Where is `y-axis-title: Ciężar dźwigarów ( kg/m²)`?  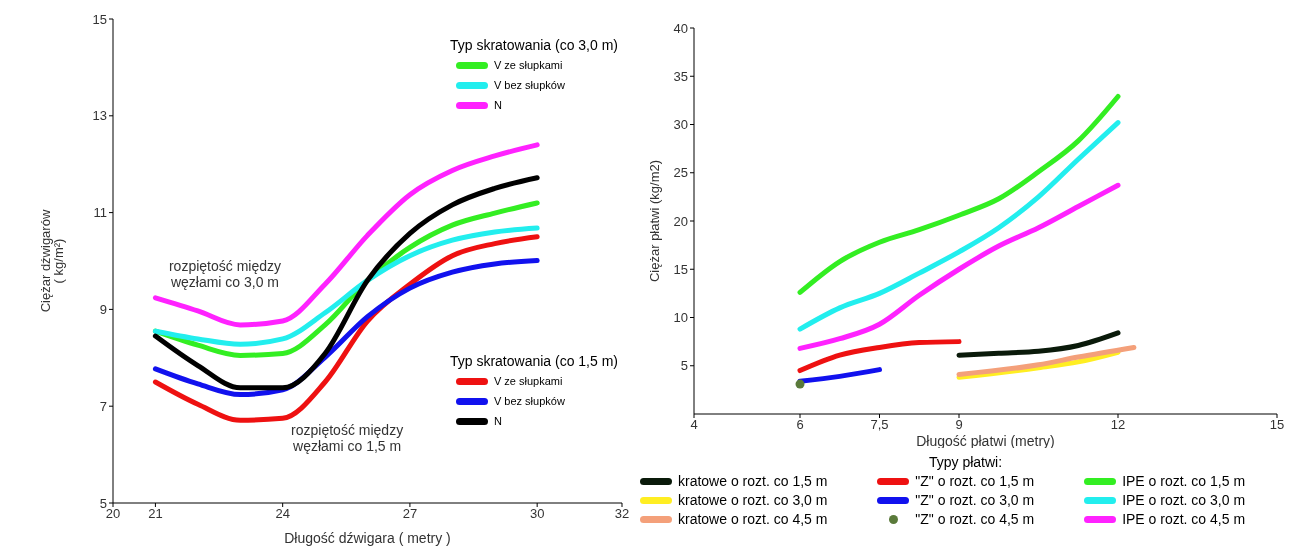 y-axis-title: Ciężar dźwigarów ( kg/m²) is located at coordinates (52, 261).